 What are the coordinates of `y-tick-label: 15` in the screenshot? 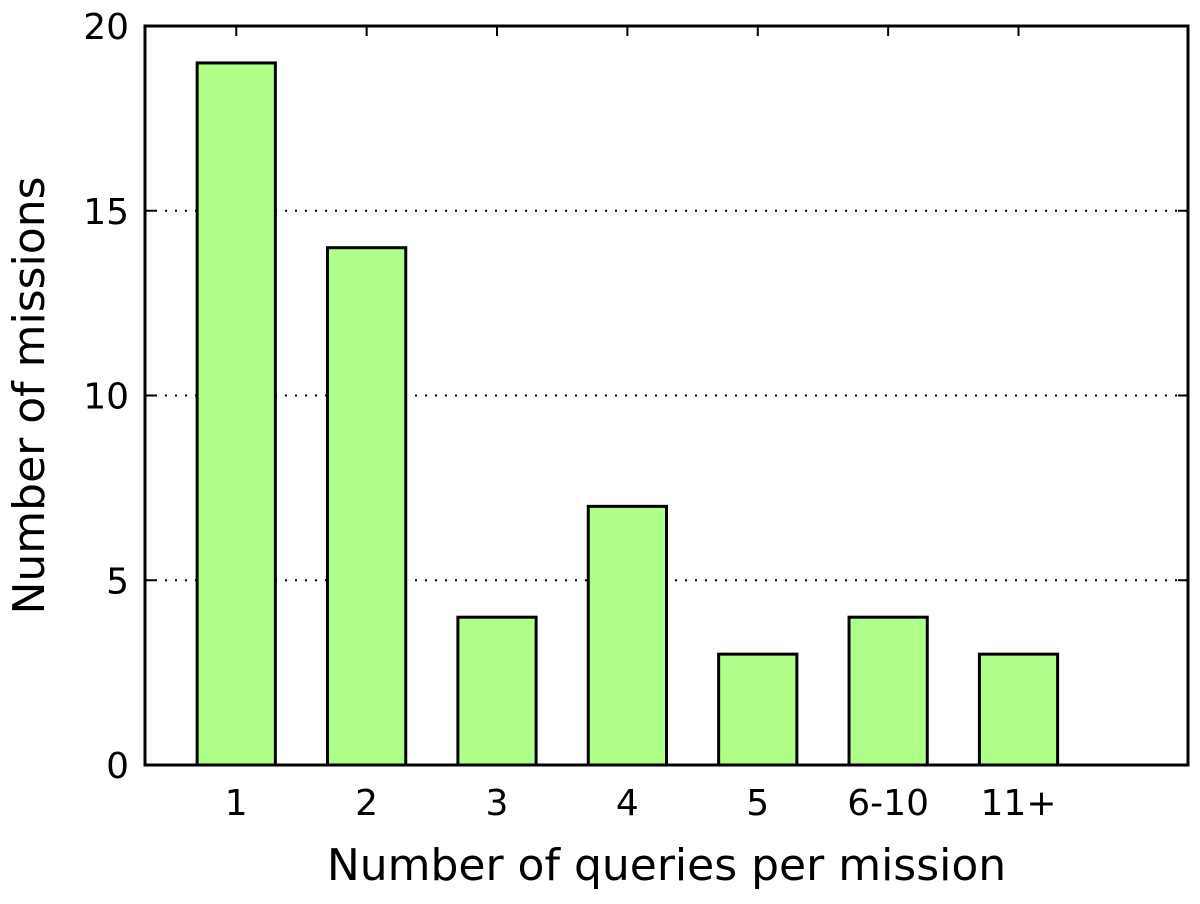 It's located at (106, 212).